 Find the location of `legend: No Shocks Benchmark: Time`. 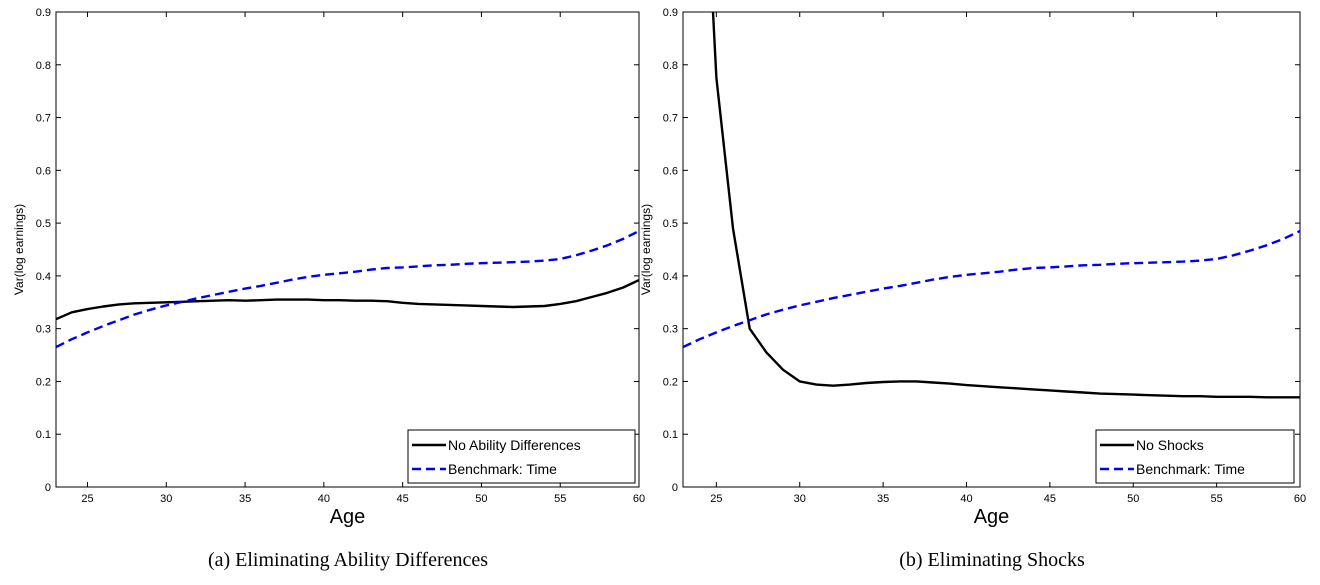

legend: No Shocks Benchmark: Time is located at coordinates (1195, 456).